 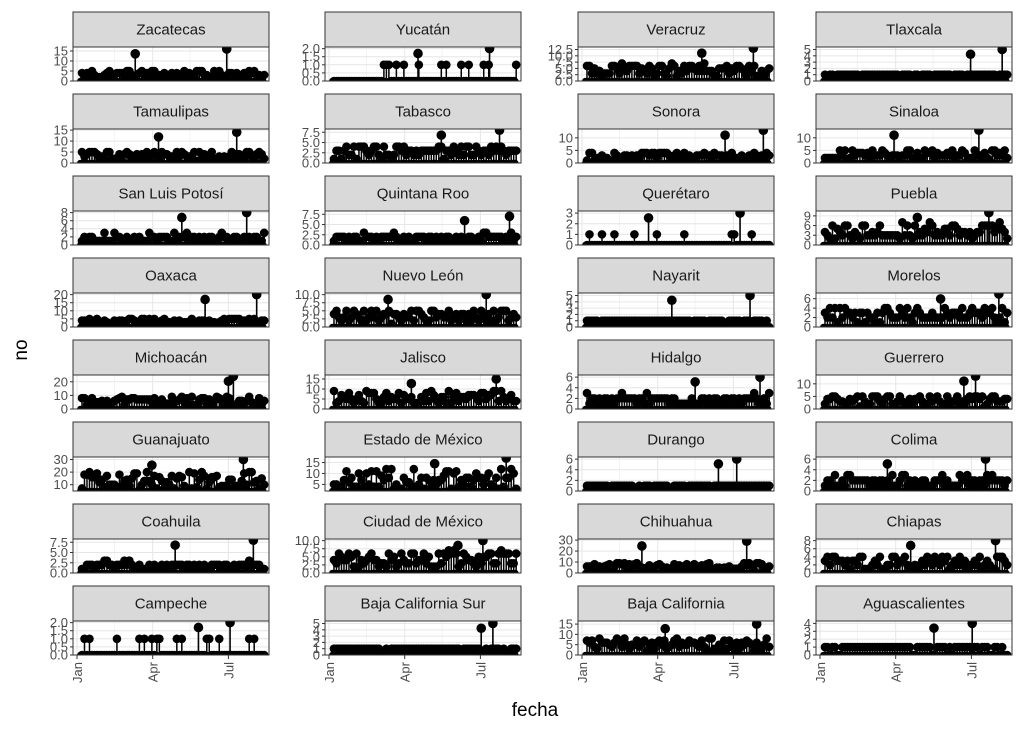 I want to click on y-tick-label: 12.5, so click(x=560, y=49).